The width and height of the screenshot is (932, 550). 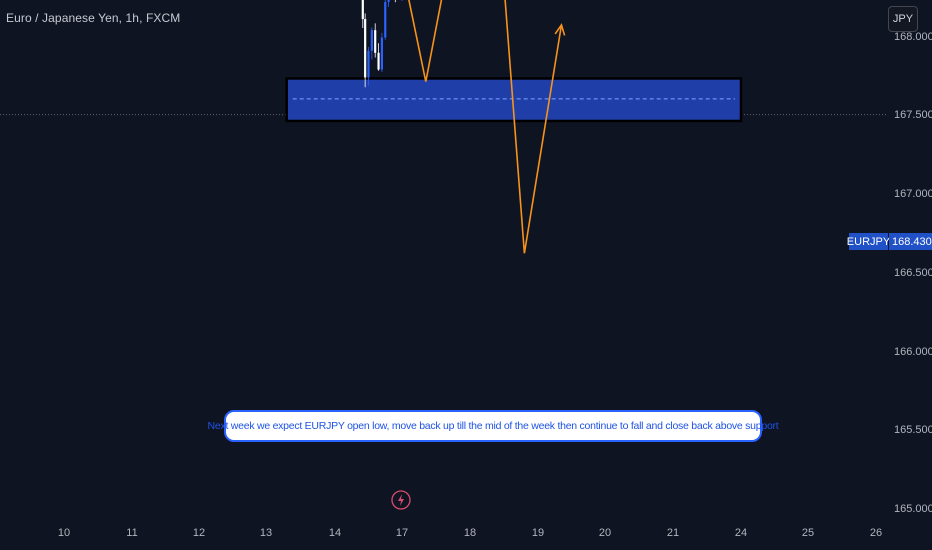 I want to click on last-price-tag: 168.430, so click(x=910, y=241).